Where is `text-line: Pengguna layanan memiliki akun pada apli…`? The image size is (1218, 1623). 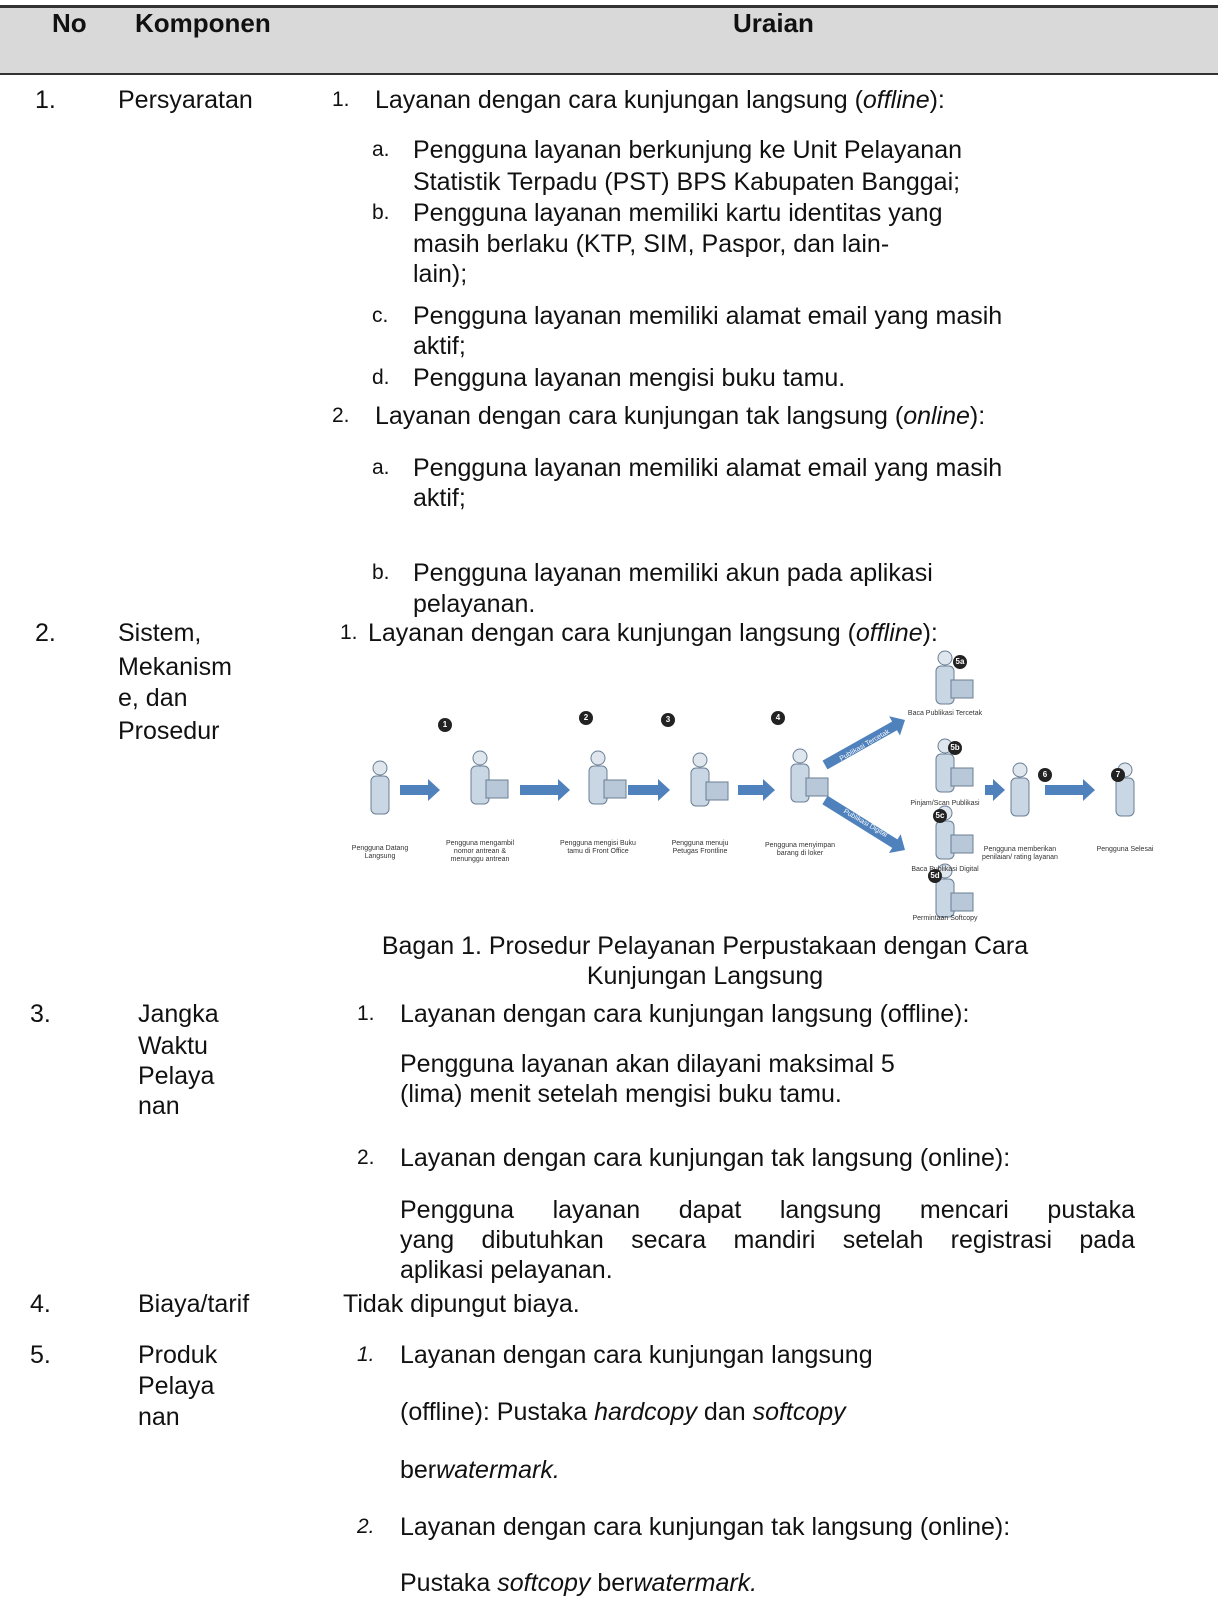
text-line: Pengguna layanan memiliki akun pada apli… is located at coordinates (673, 573).